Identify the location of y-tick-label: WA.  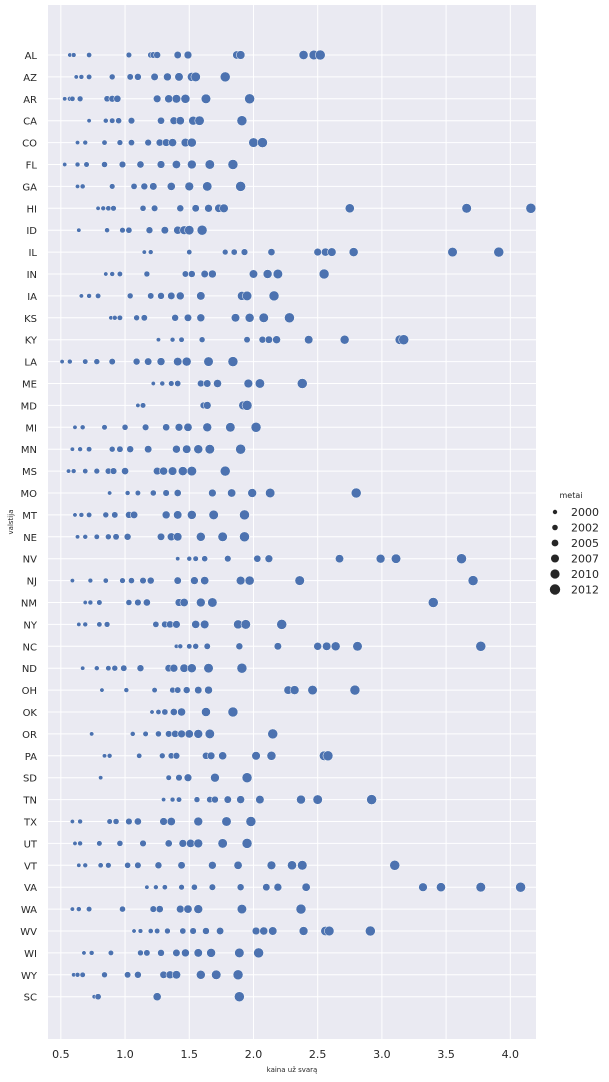
(29, 910).